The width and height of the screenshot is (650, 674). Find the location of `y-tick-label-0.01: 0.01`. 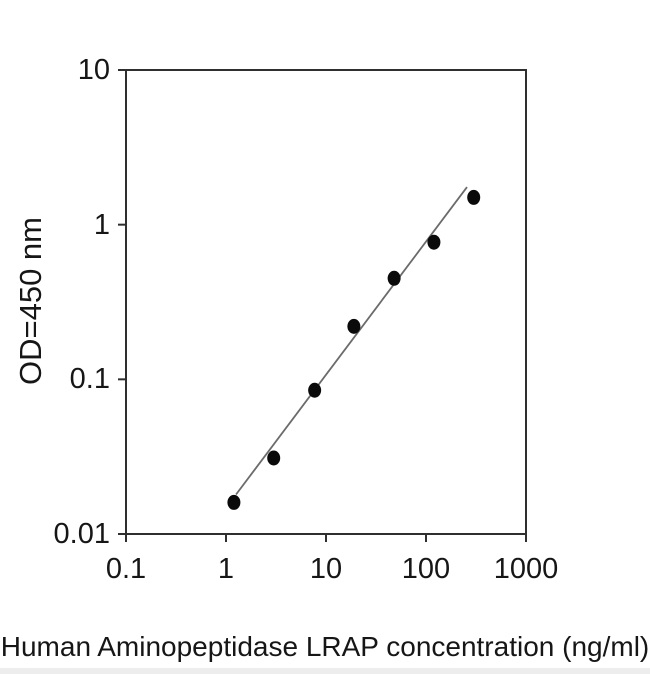

y-tick-label-0.01: 0.01 is located at coordinates (81, 534).